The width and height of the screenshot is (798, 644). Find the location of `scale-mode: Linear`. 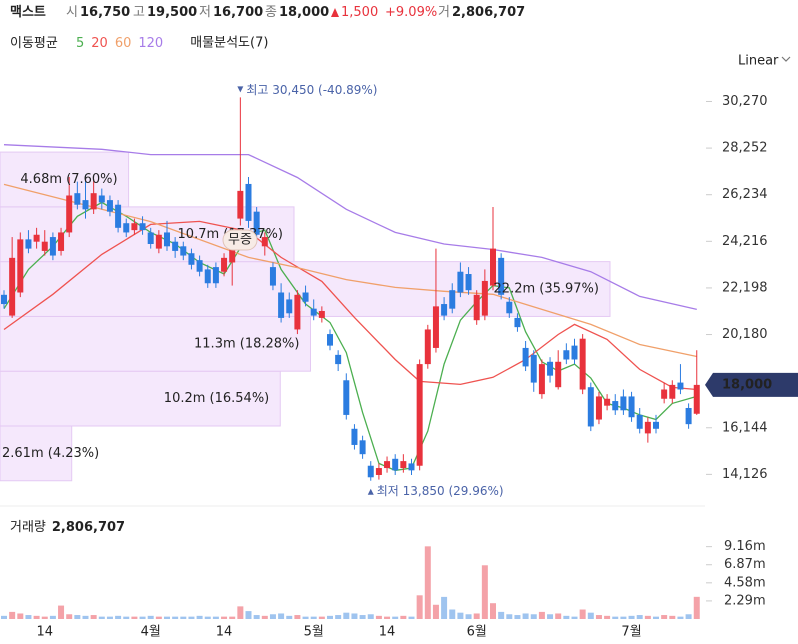

scale-mode: Linear is located at coordinates (758, 61).